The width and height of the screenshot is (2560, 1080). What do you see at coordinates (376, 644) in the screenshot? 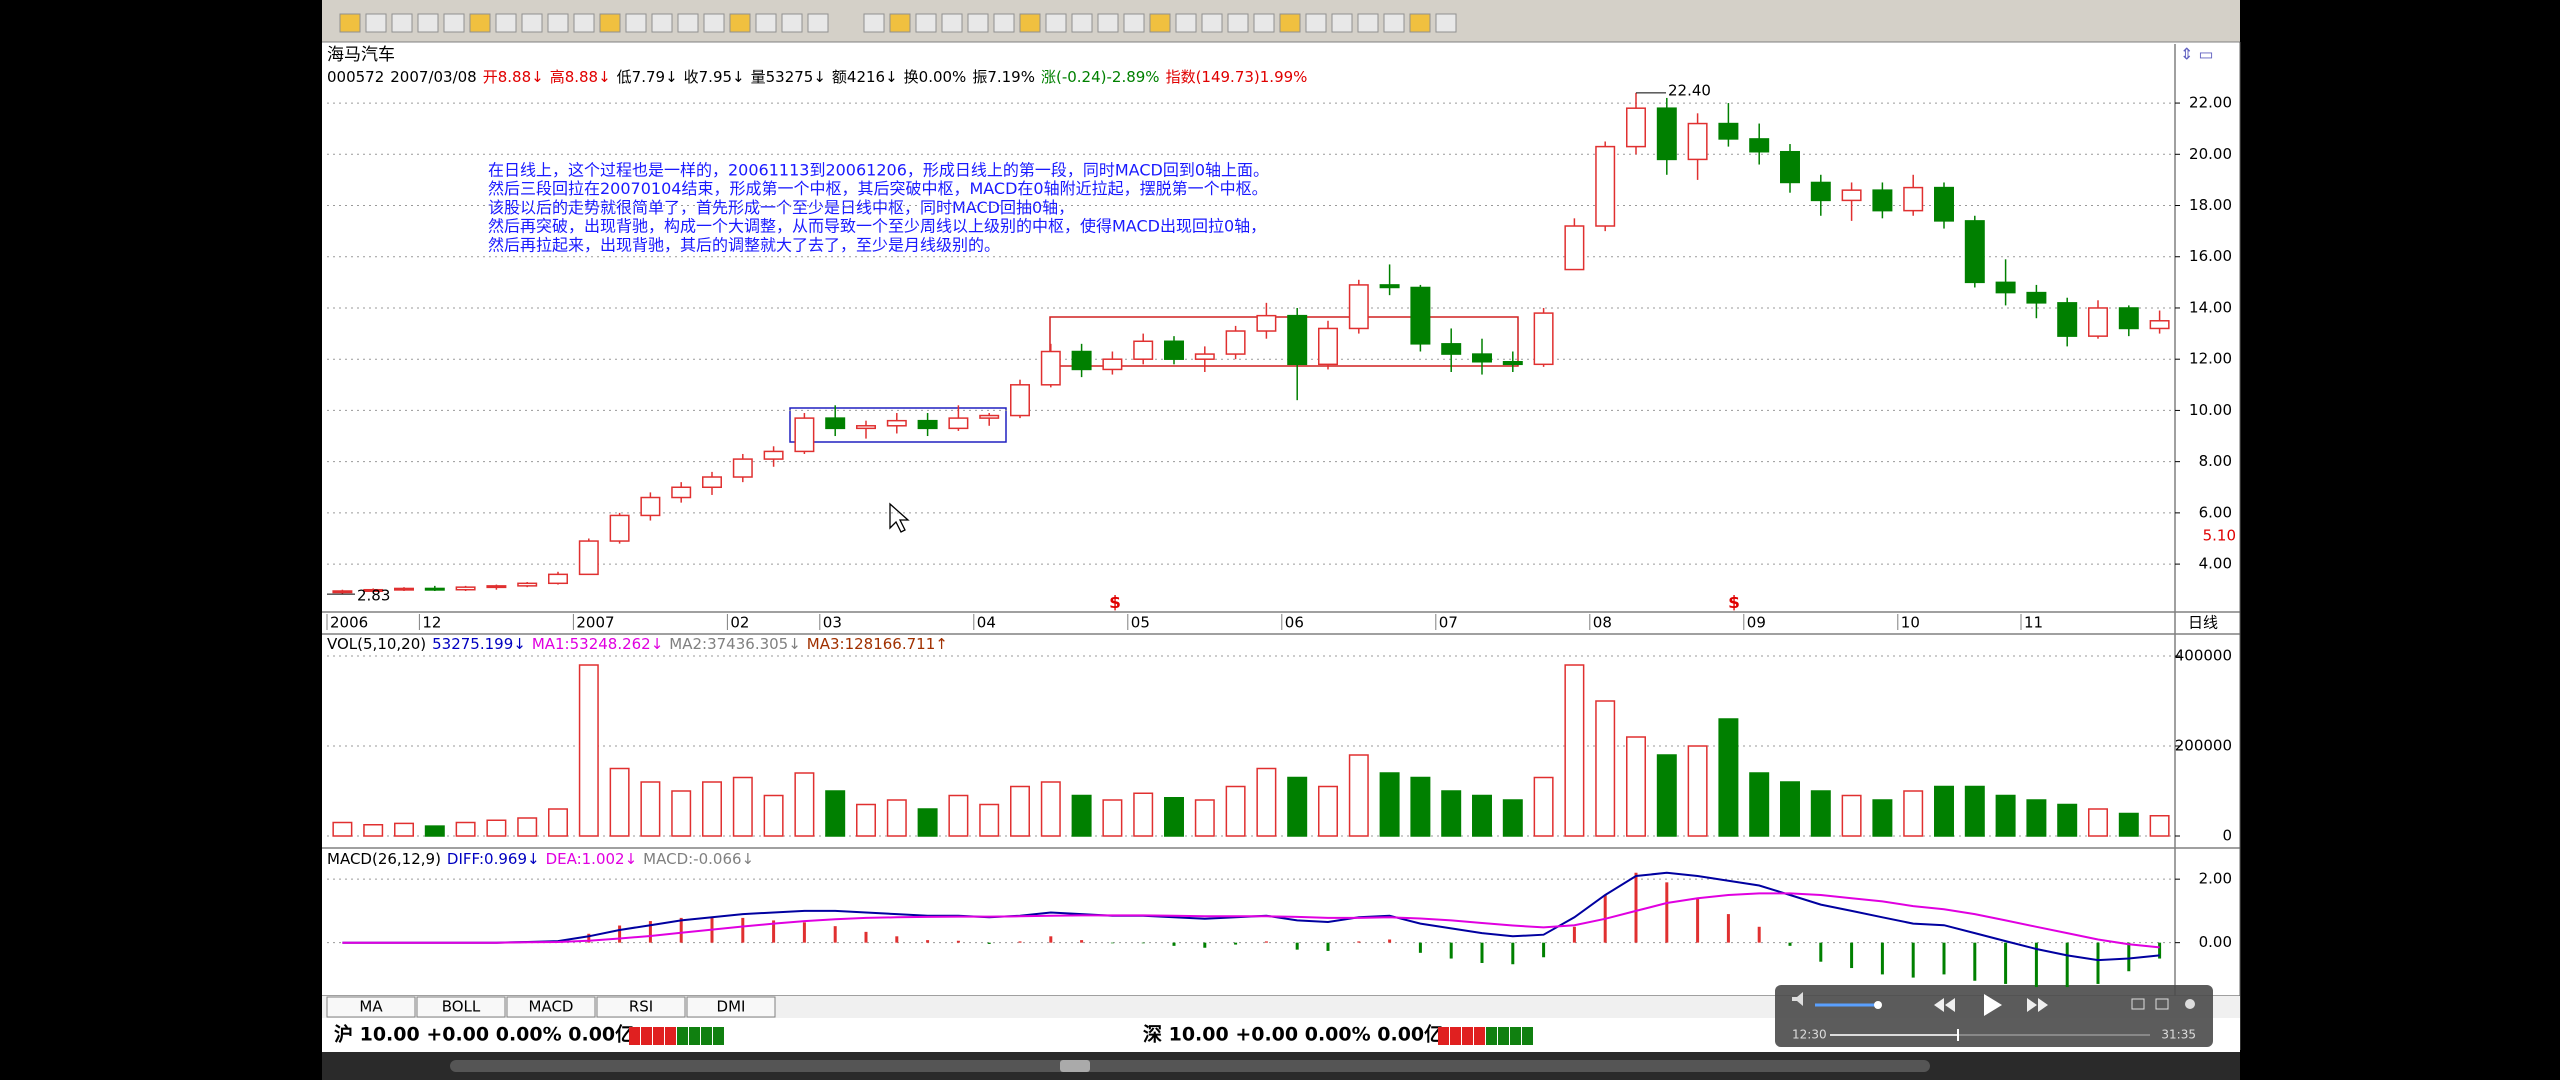
I see `header-item: VOL(5,10,20)` at bounding box center [376, 644].